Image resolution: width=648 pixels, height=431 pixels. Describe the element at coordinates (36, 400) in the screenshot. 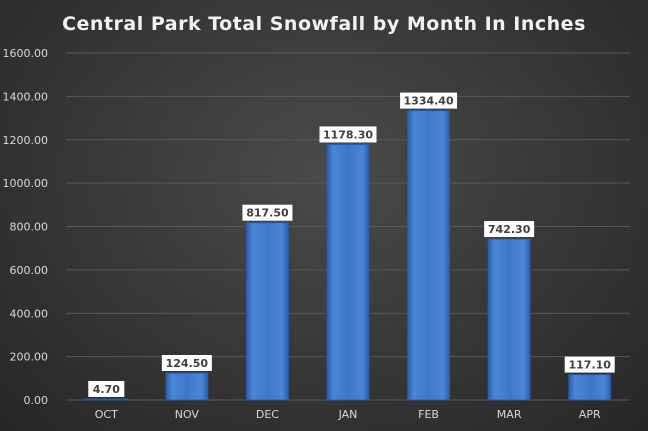

I see `y-tick-label: 0.00` at that location.